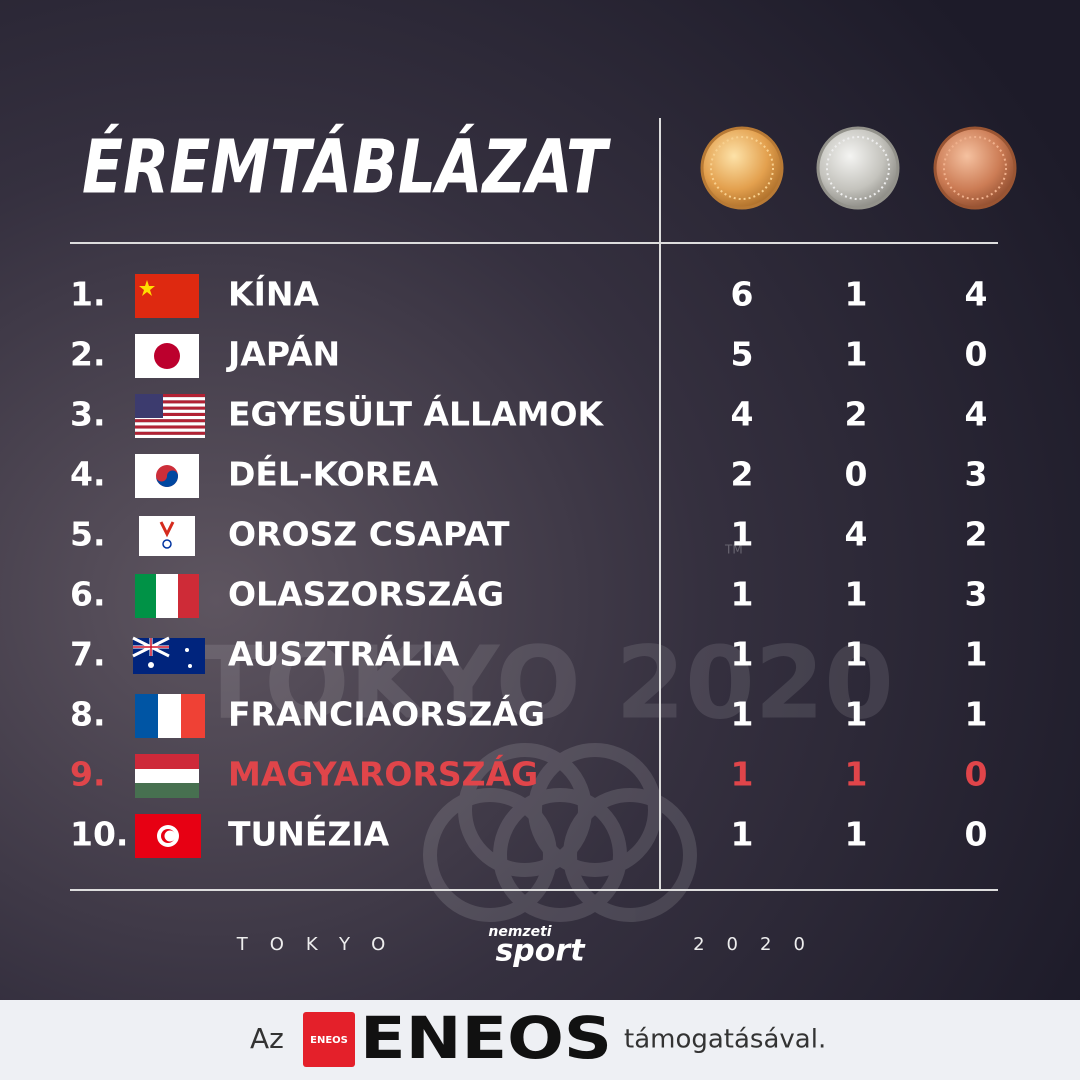  I want to click on country-name: KÍNA, so click(273, 294).